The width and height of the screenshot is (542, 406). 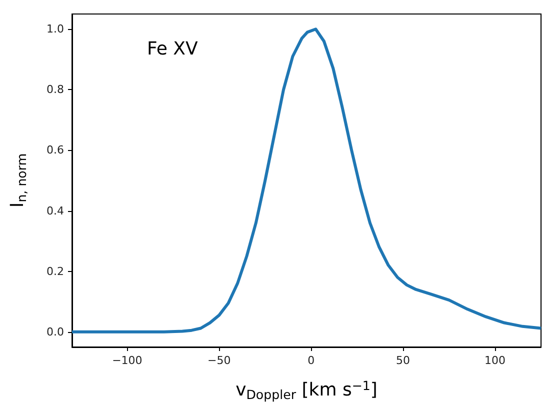 I want to click on x-tick-label: 0, so click(x=311, y=360).